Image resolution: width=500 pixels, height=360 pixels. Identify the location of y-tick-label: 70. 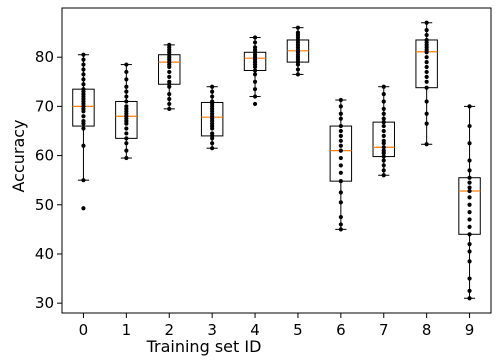
(44, 106).